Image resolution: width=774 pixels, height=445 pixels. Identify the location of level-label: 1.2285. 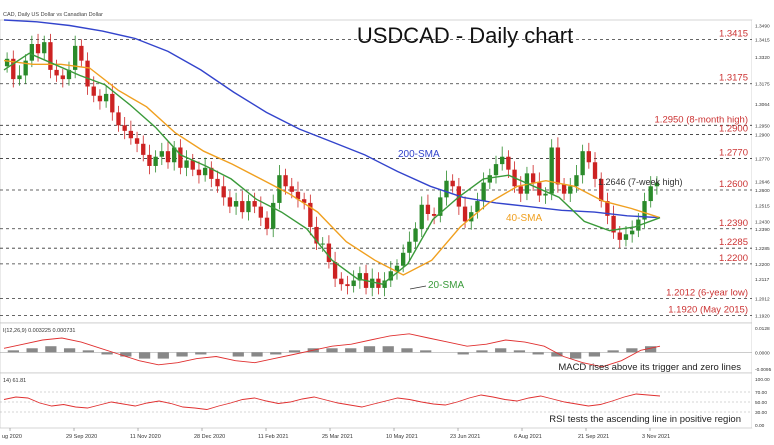
(733, 242).